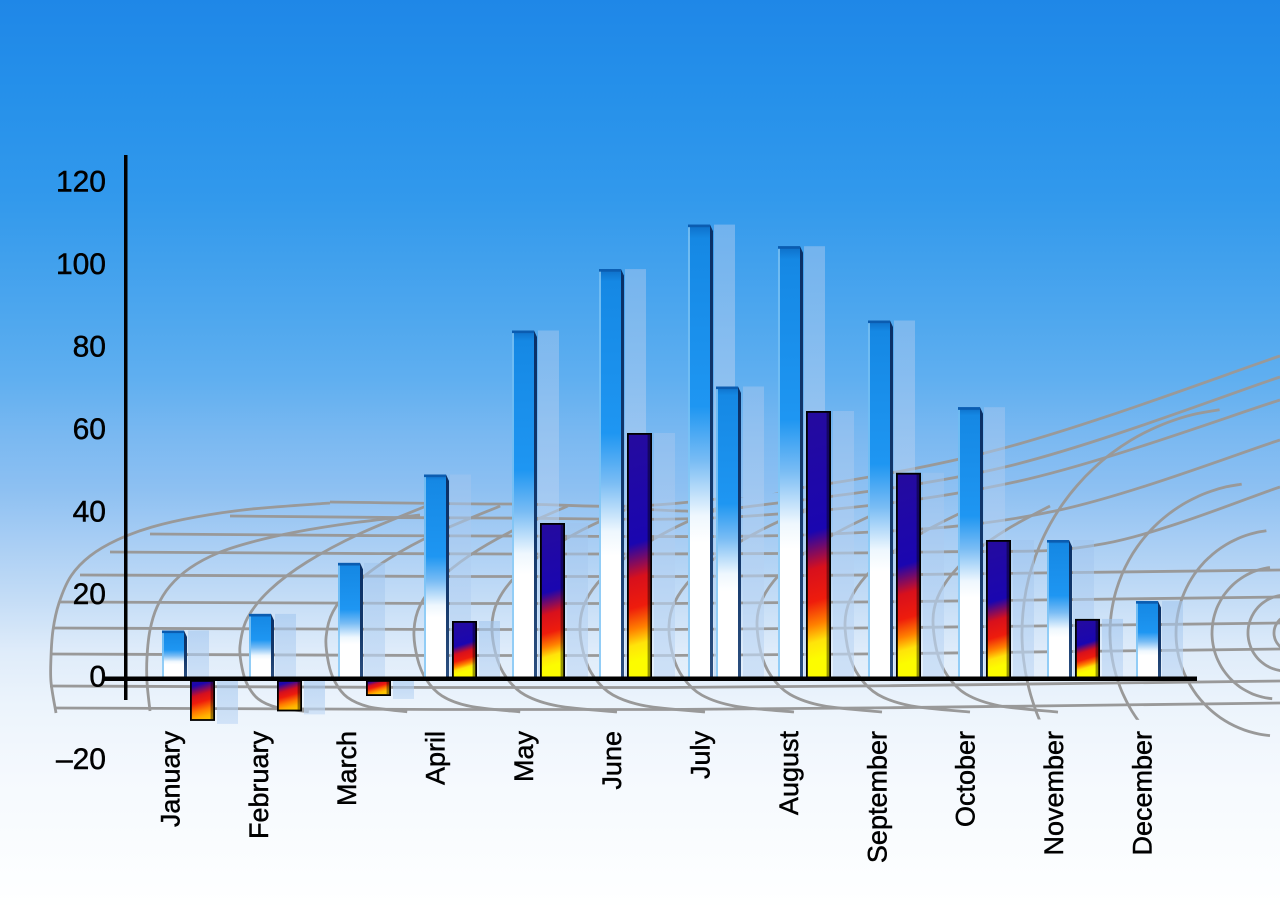 The height and width of the screenshot is (910, 1280). I want to click on svg-text: January, so click(170, 779).